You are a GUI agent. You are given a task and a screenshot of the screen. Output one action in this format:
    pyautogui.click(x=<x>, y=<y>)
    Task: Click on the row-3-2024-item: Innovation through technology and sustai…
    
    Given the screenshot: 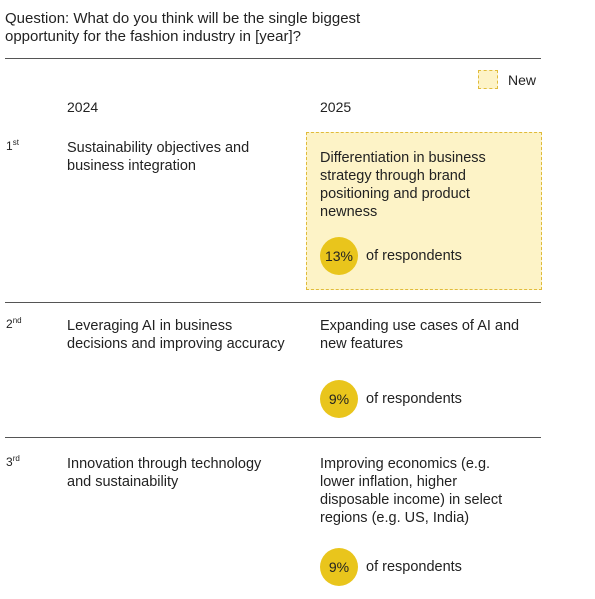 What is the action you would take?
    pyautogui.click(x=164, y=473)
    